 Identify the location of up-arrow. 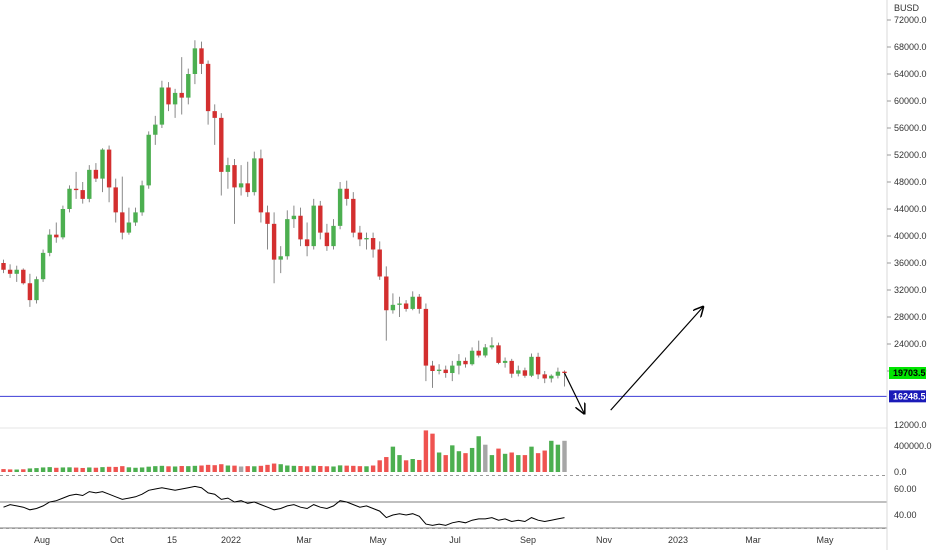
(656, 359).